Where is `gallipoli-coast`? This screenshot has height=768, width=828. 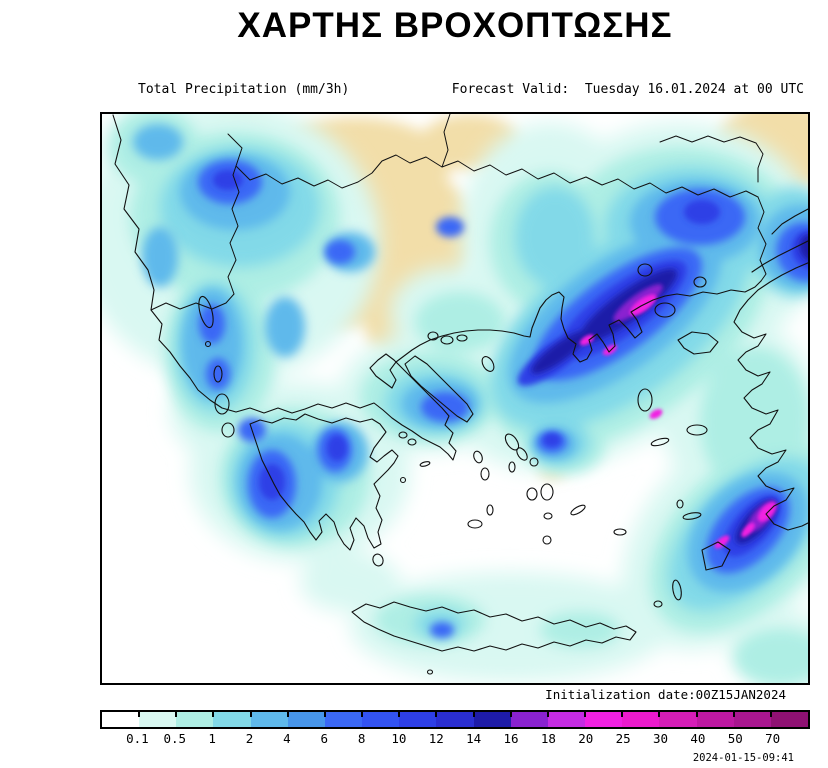
gallipoli-coast is located at coordinates (780, 256).